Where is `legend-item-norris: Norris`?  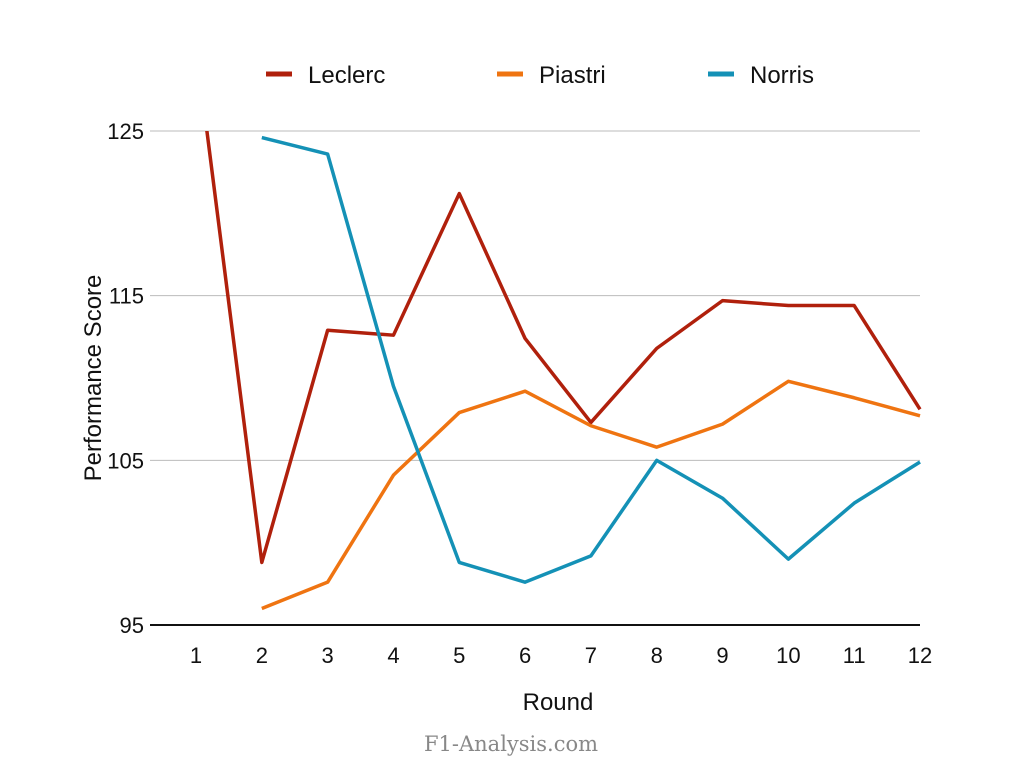
legend-item-norris: Norris is located at coordinates (761, 75).